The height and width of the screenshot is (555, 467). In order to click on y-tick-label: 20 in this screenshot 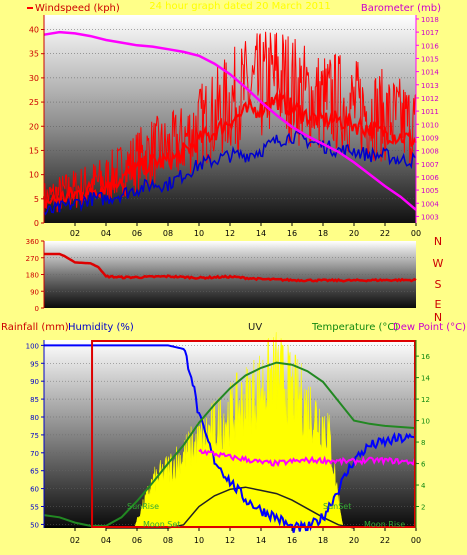, I will do `click(34, 126)`.